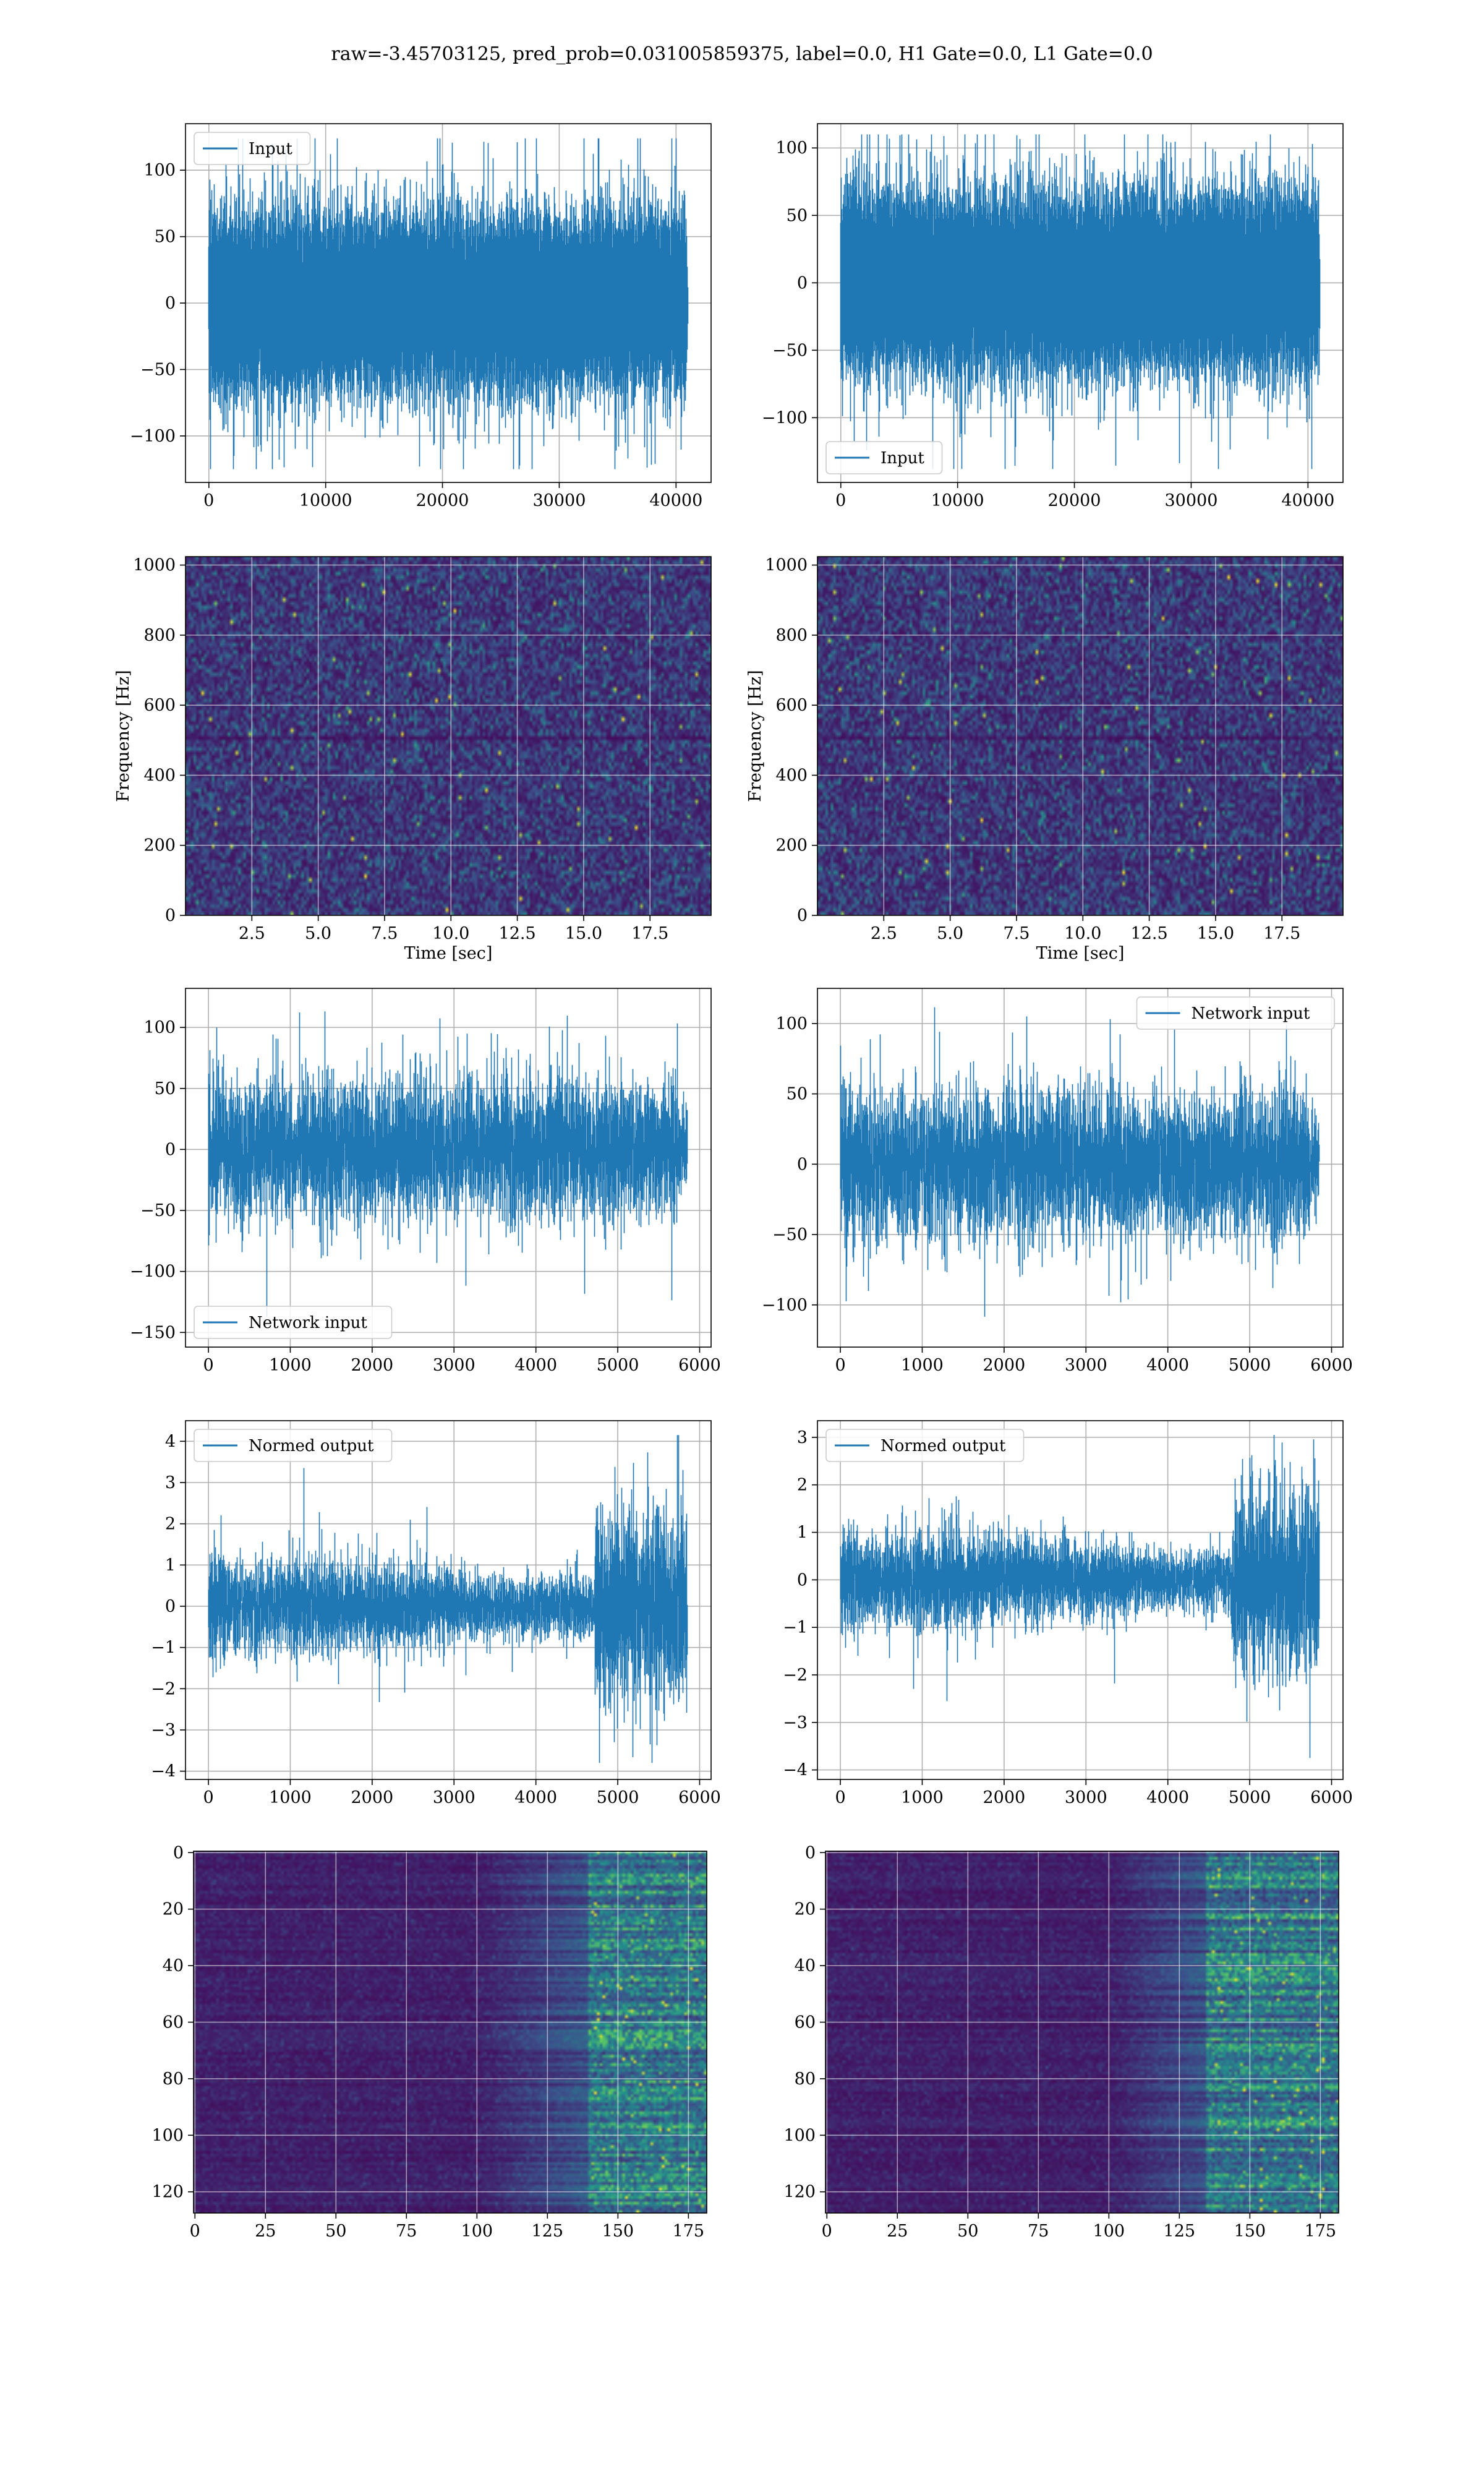  What do you see at coordinates (618, 1798) in the screenshot?
I see `x-tick-label: 5000` at bounding box center [618, 1798].